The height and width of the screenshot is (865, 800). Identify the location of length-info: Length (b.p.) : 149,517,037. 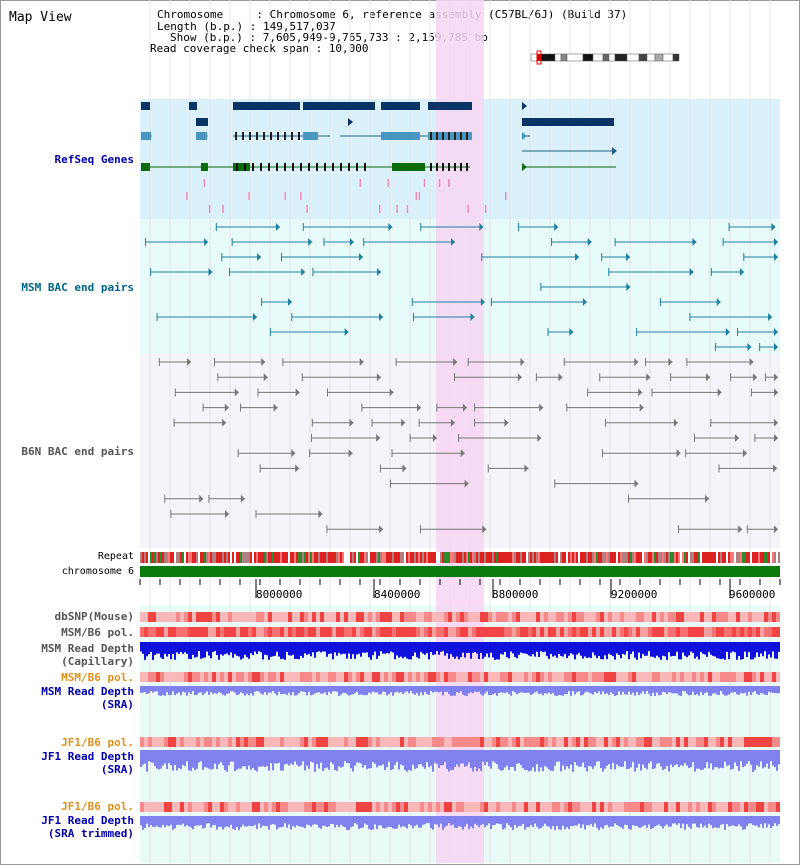
(246, 26).